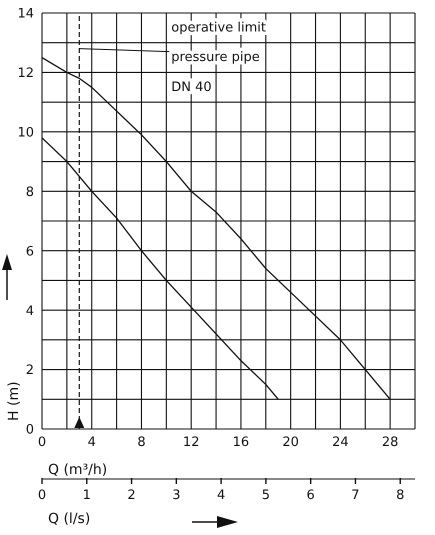 The width and height of the screenshot is (435, 535). Describe the element at coordinates (78, 470) in the screenshot. I see `x-axis-title: Q (m³/h)` at that location.